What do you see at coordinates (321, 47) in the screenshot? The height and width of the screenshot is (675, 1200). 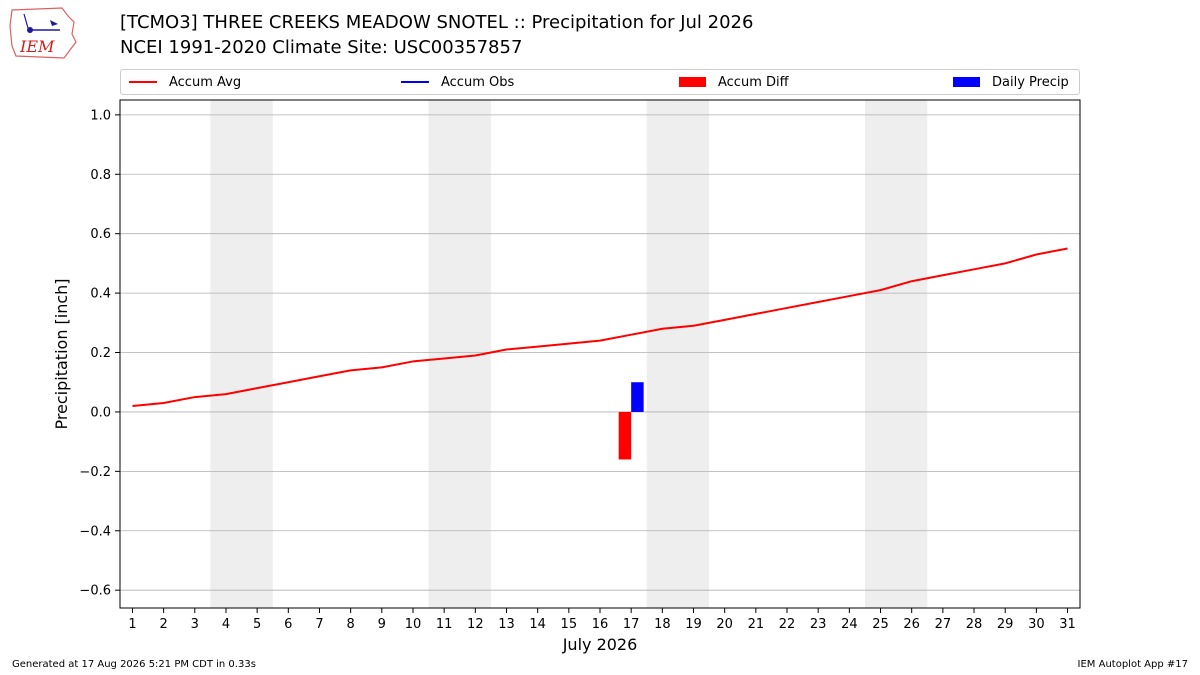 I see `chart-subtitle: NCEI 1991-2020 Climate Site: USC00357857` at bounding box center [321, 47].